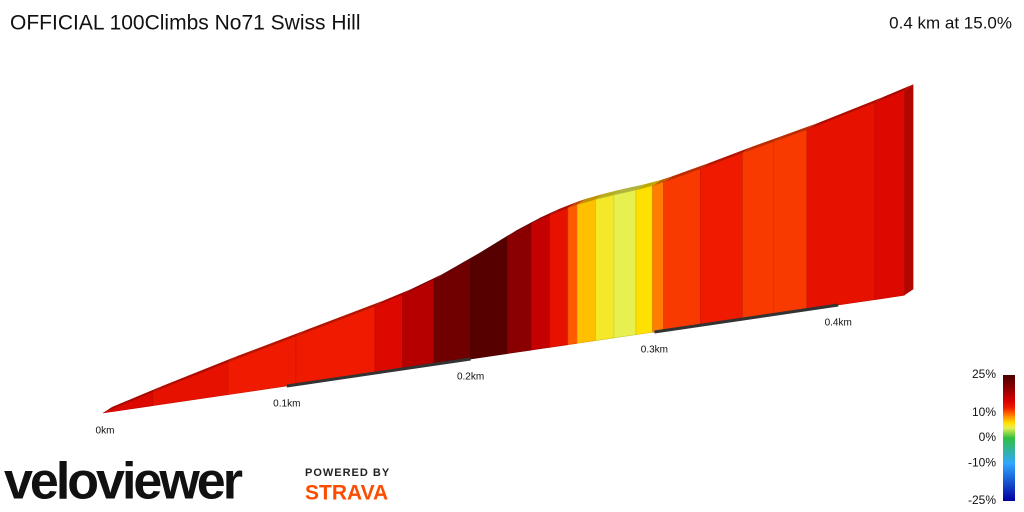 The height and width of the screenshot is (512, 1024). What do you see at coordinates (470, 377) in the screenshot?
I see `x-tick-label: 0.2km` at bounding box center [470, 377].